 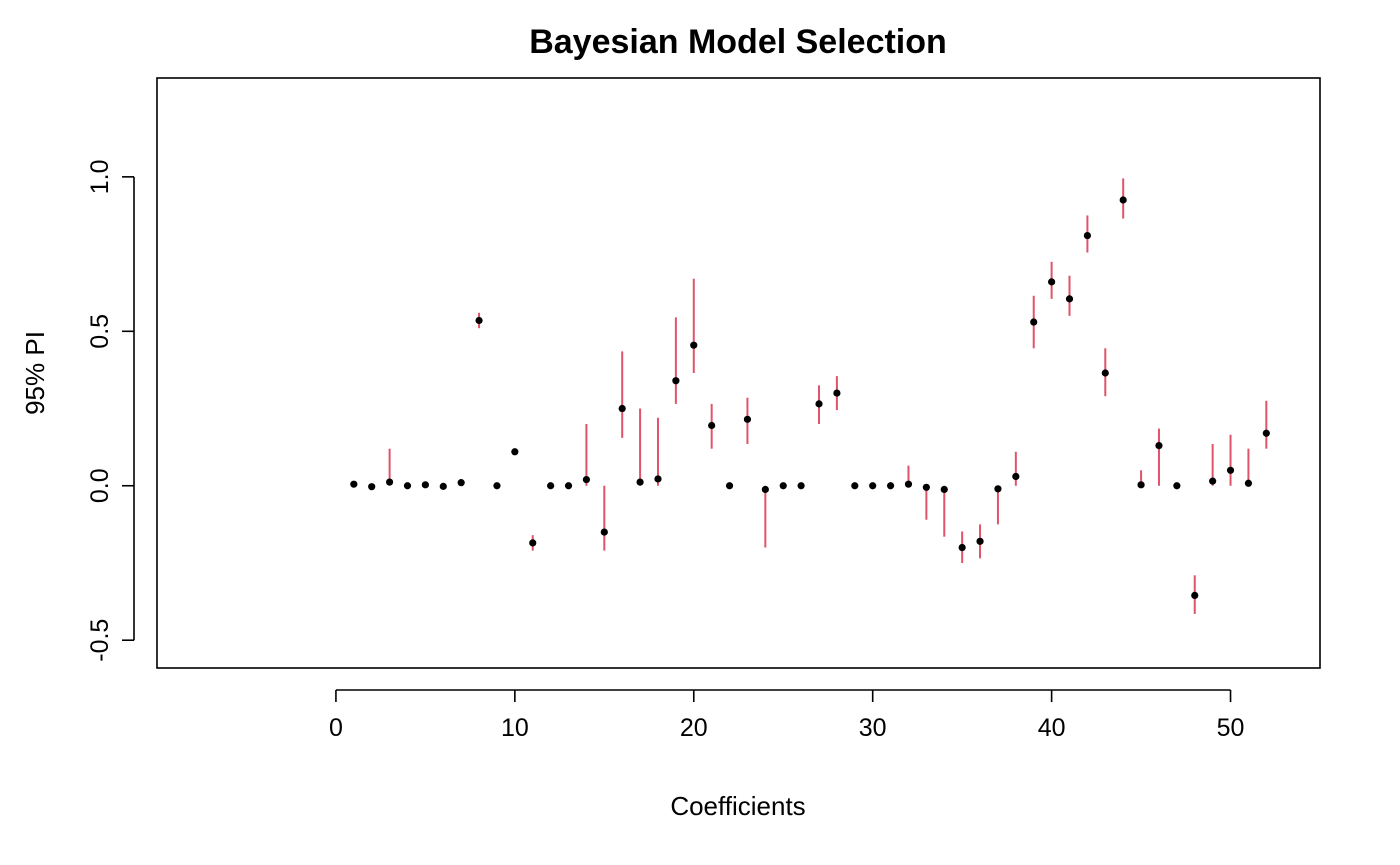 What do you see at coordinates (738, 42) in the screenshot?
I see `chart-title: Bayesian Model Selection` at bounding box center [738, 42].